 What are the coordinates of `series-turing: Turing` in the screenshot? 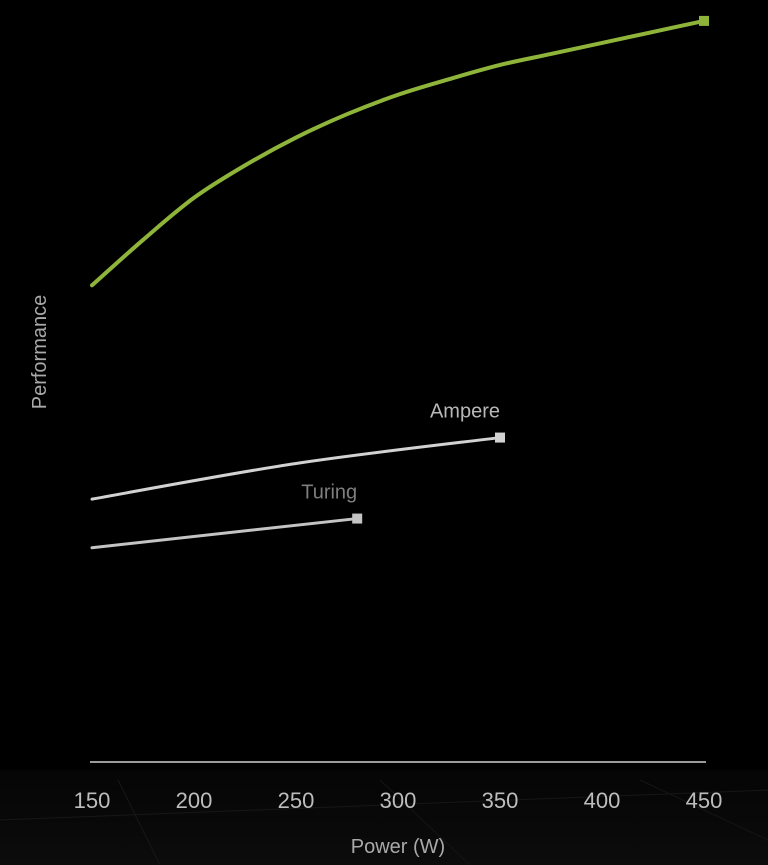 It's located at (226, 516).